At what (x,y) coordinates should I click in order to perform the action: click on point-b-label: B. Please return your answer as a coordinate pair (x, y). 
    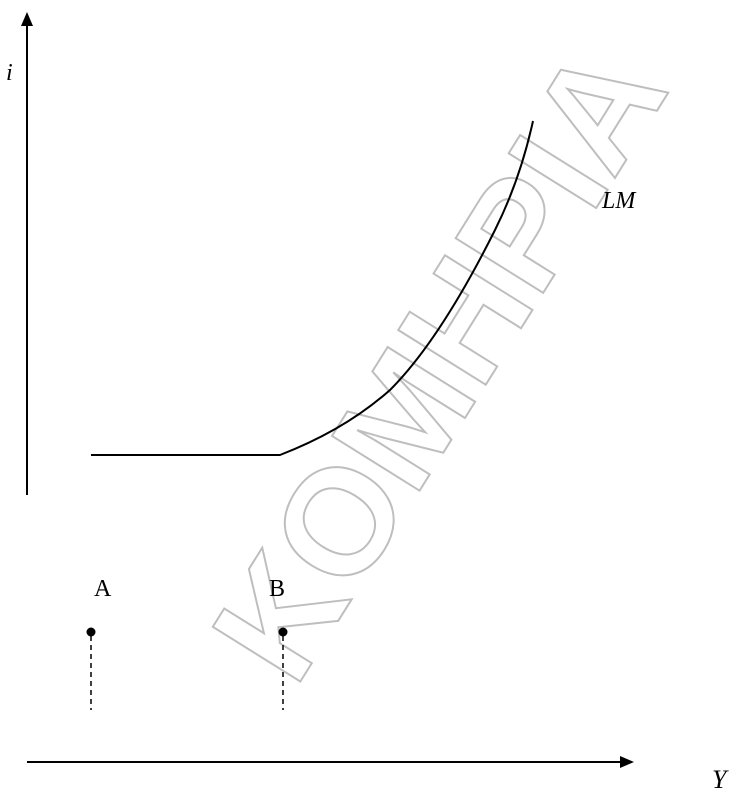
    Looking at the image, I should click on (277, 589).